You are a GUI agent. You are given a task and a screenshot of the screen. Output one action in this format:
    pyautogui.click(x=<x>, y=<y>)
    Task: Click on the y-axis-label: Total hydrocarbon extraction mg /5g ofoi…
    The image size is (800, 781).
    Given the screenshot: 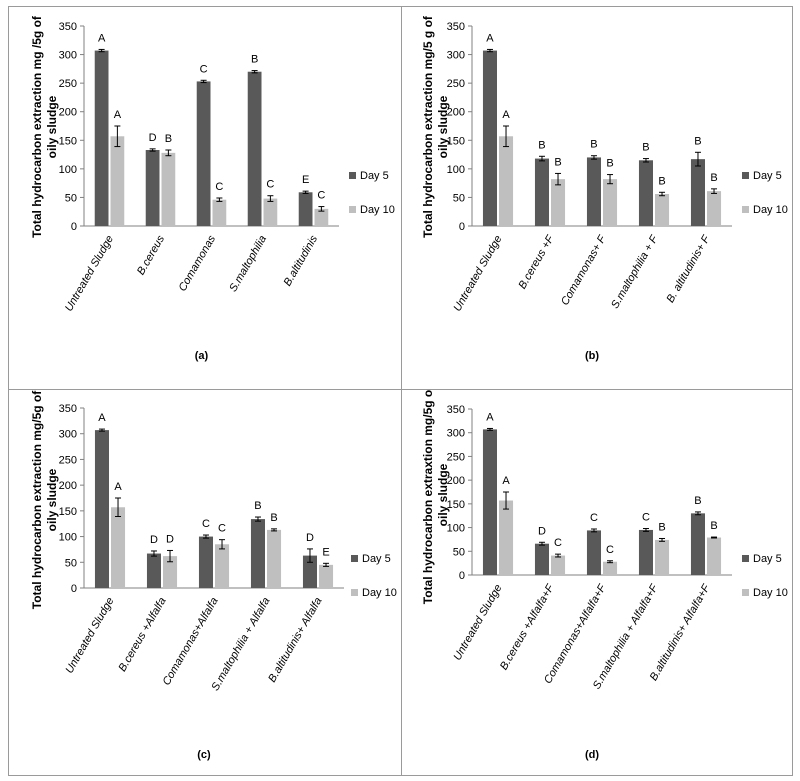 What is the action you would take?
    pyautogui.click(x=44, y=126)
    